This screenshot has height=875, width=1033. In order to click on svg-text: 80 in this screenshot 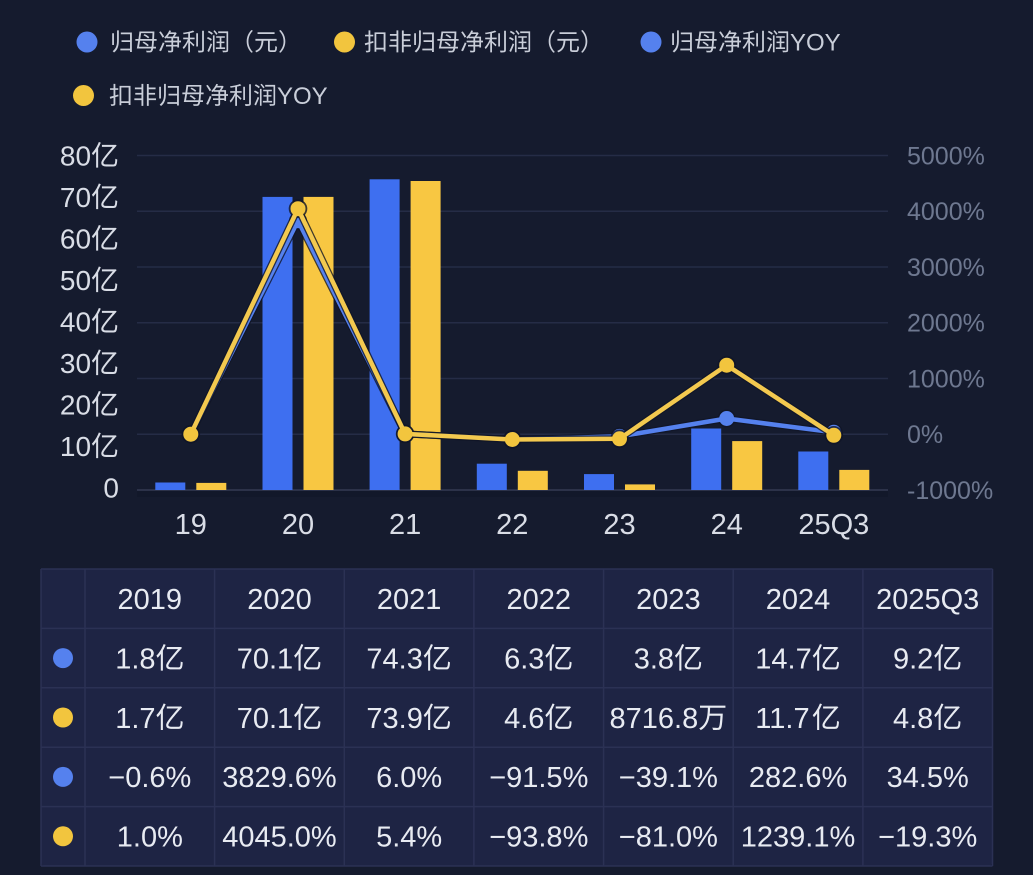, I will do `click(75, 156)`.